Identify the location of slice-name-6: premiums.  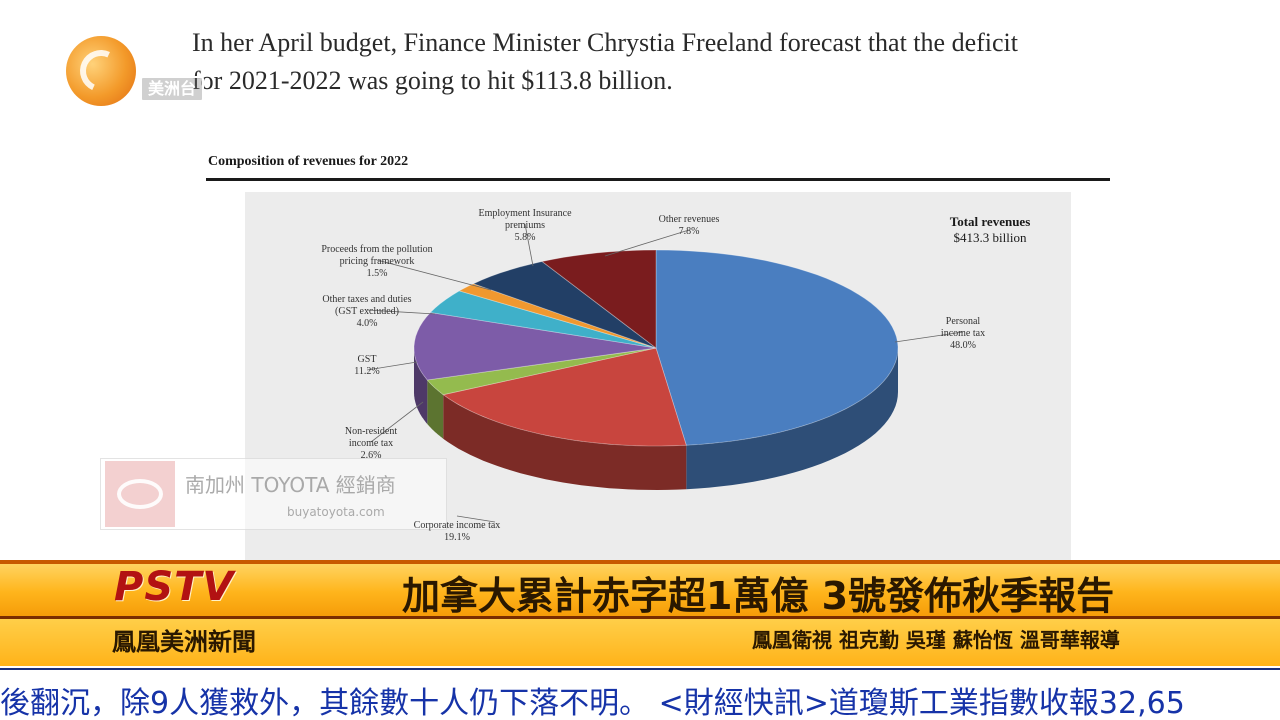
(525, 225).